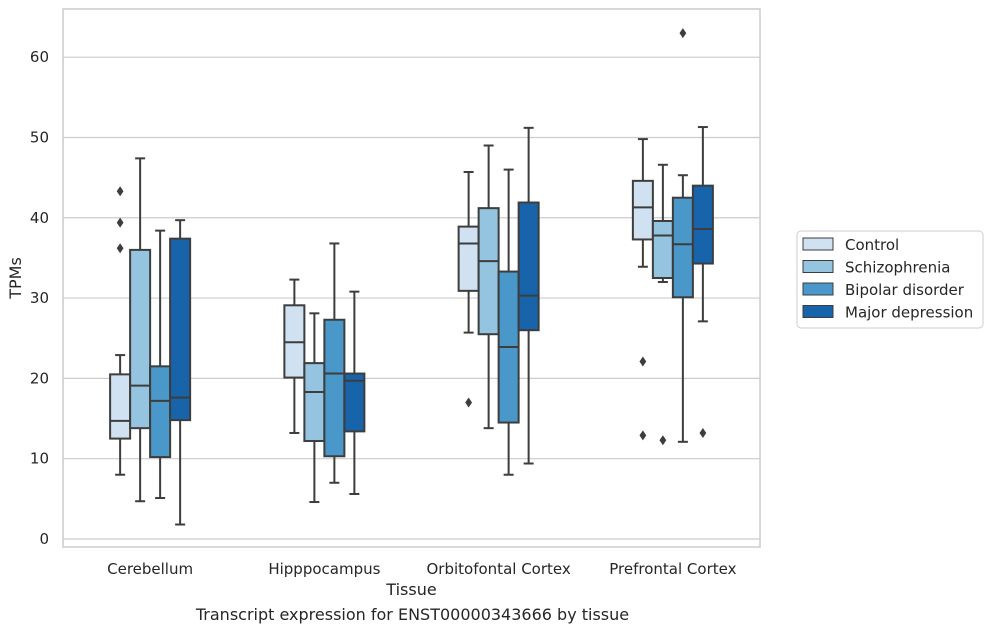  I want to click on y-tick-label: 30, so click(39, 298).